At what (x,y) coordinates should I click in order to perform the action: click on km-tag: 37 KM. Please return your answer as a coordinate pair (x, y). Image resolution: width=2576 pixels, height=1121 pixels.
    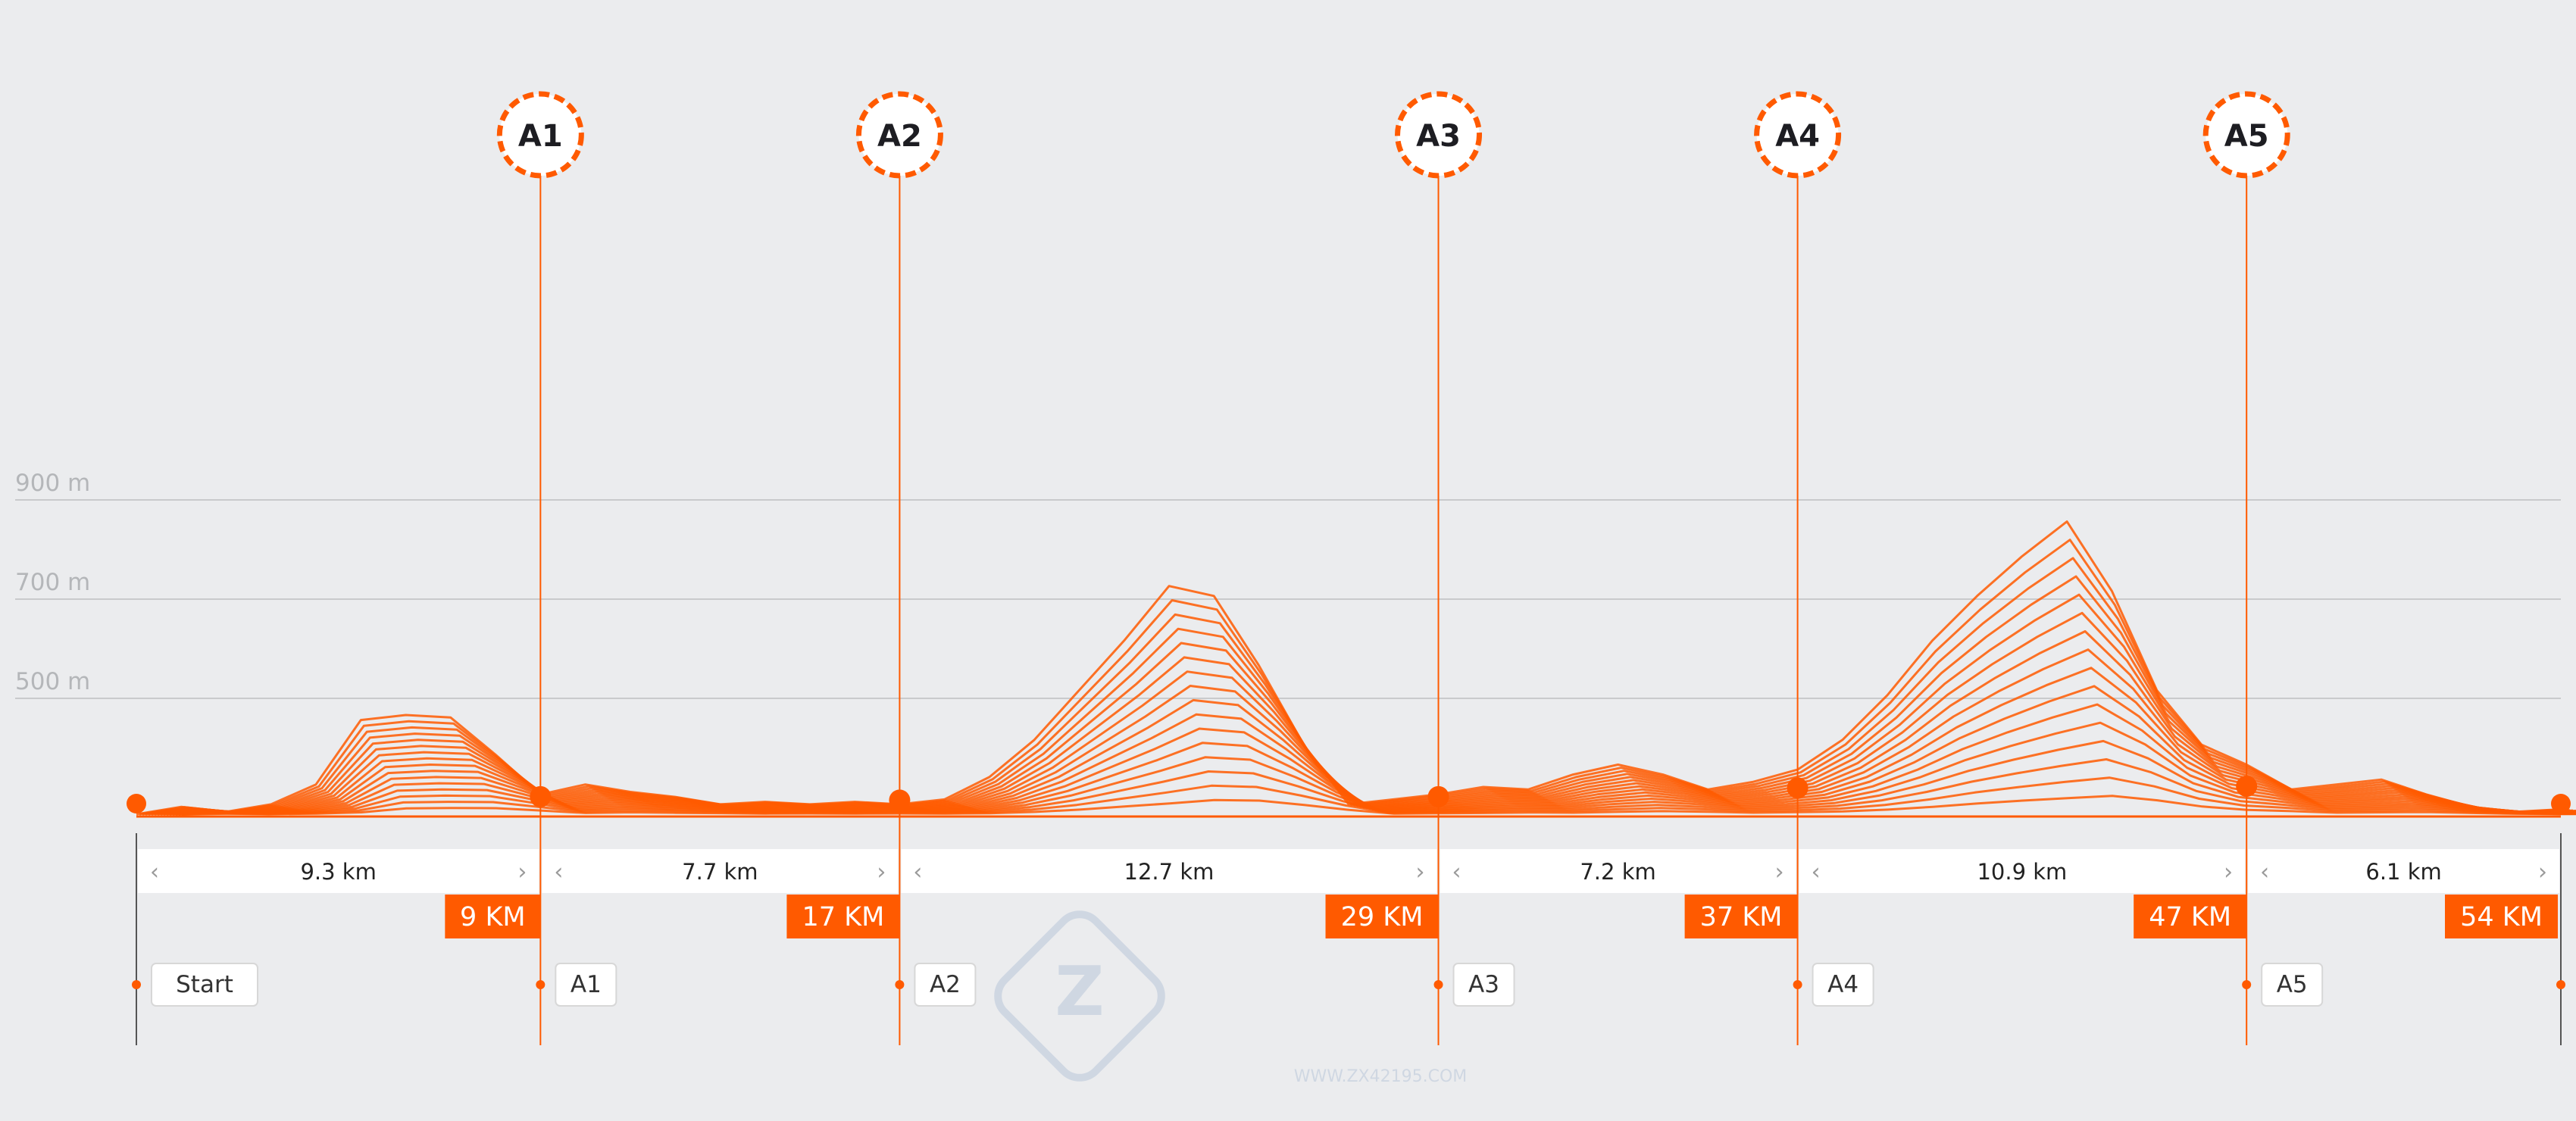
    Looking at the image, I should click on (1741, 916).